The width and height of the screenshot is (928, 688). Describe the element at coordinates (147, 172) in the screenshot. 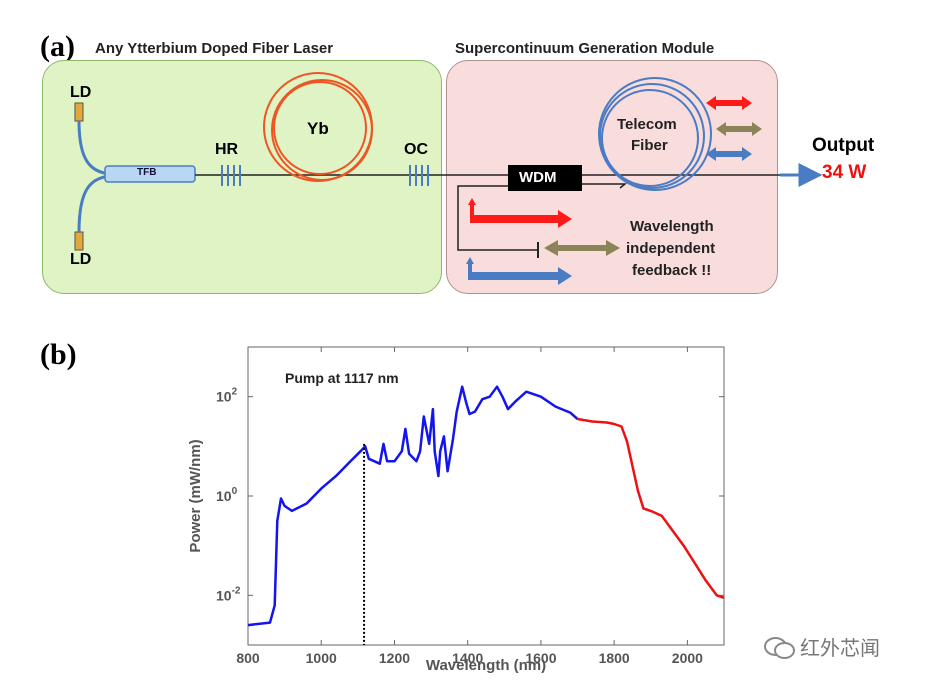

I see `tfb-label: TFB` at that location.